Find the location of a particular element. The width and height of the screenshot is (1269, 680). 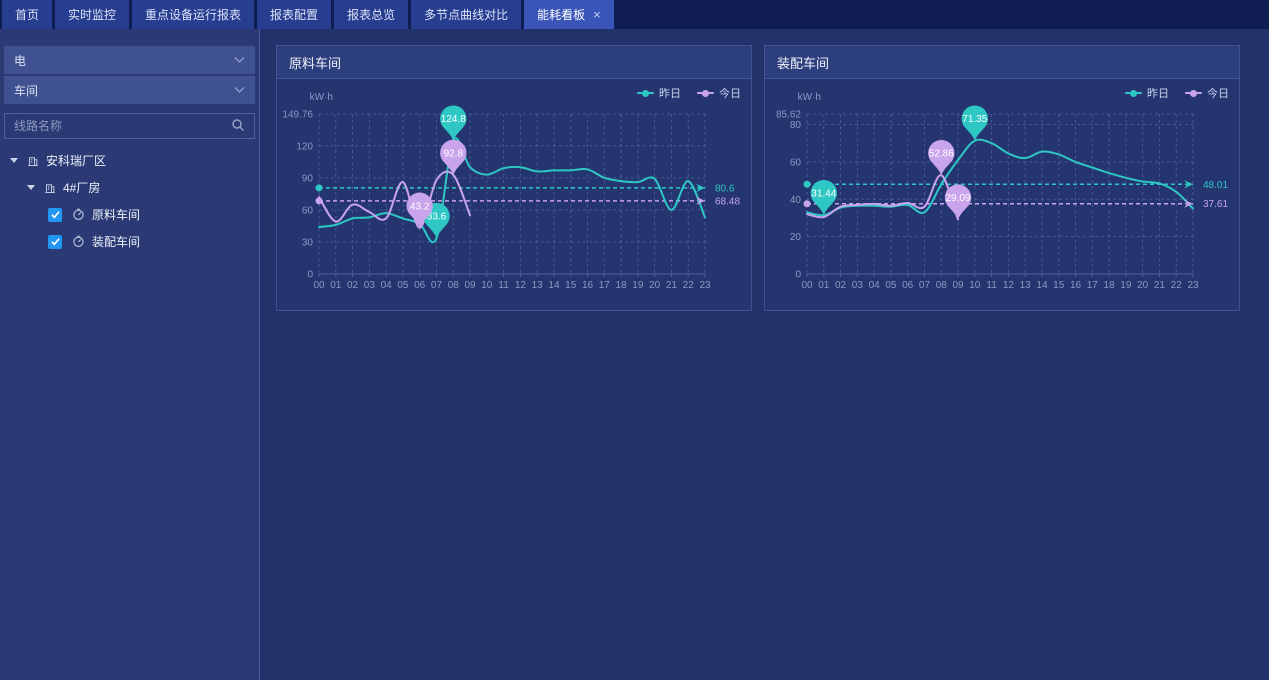

tab-label: 首页 is located at coordinates (27, 15).